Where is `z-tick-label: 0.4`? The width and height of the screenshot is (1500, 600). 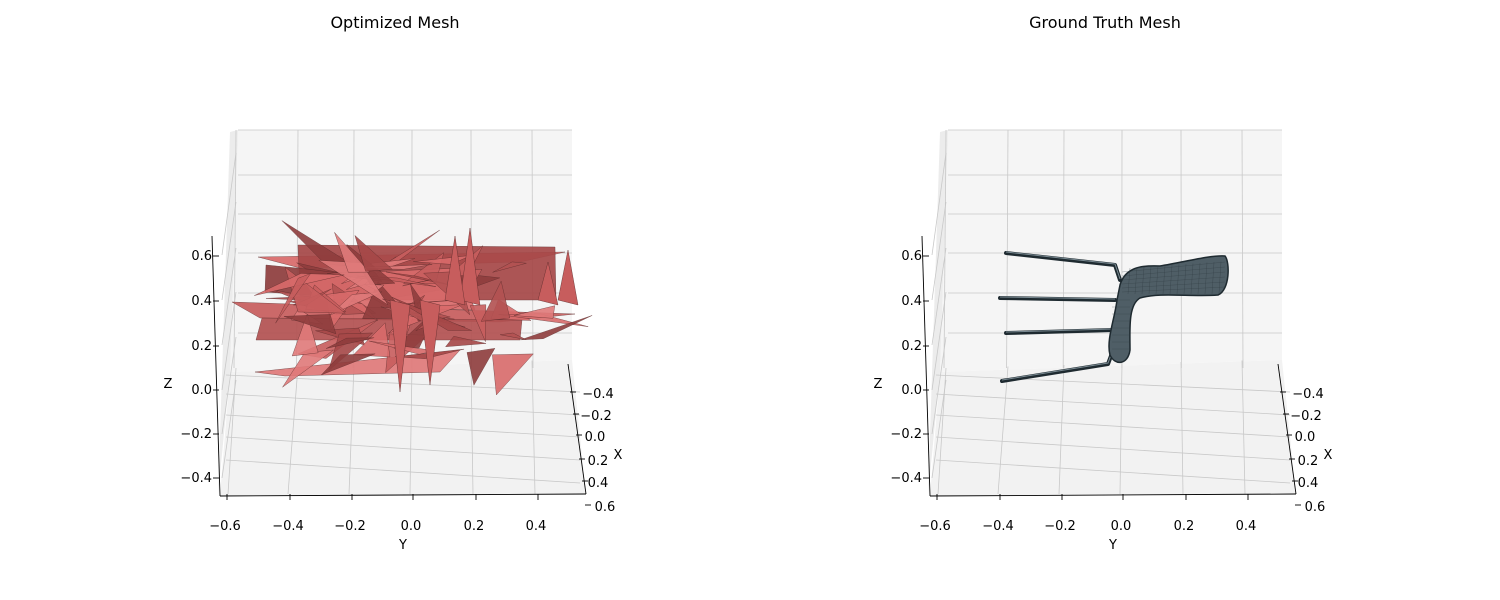 z-tick-label: 0.4 is located at coordinates (201, 301).